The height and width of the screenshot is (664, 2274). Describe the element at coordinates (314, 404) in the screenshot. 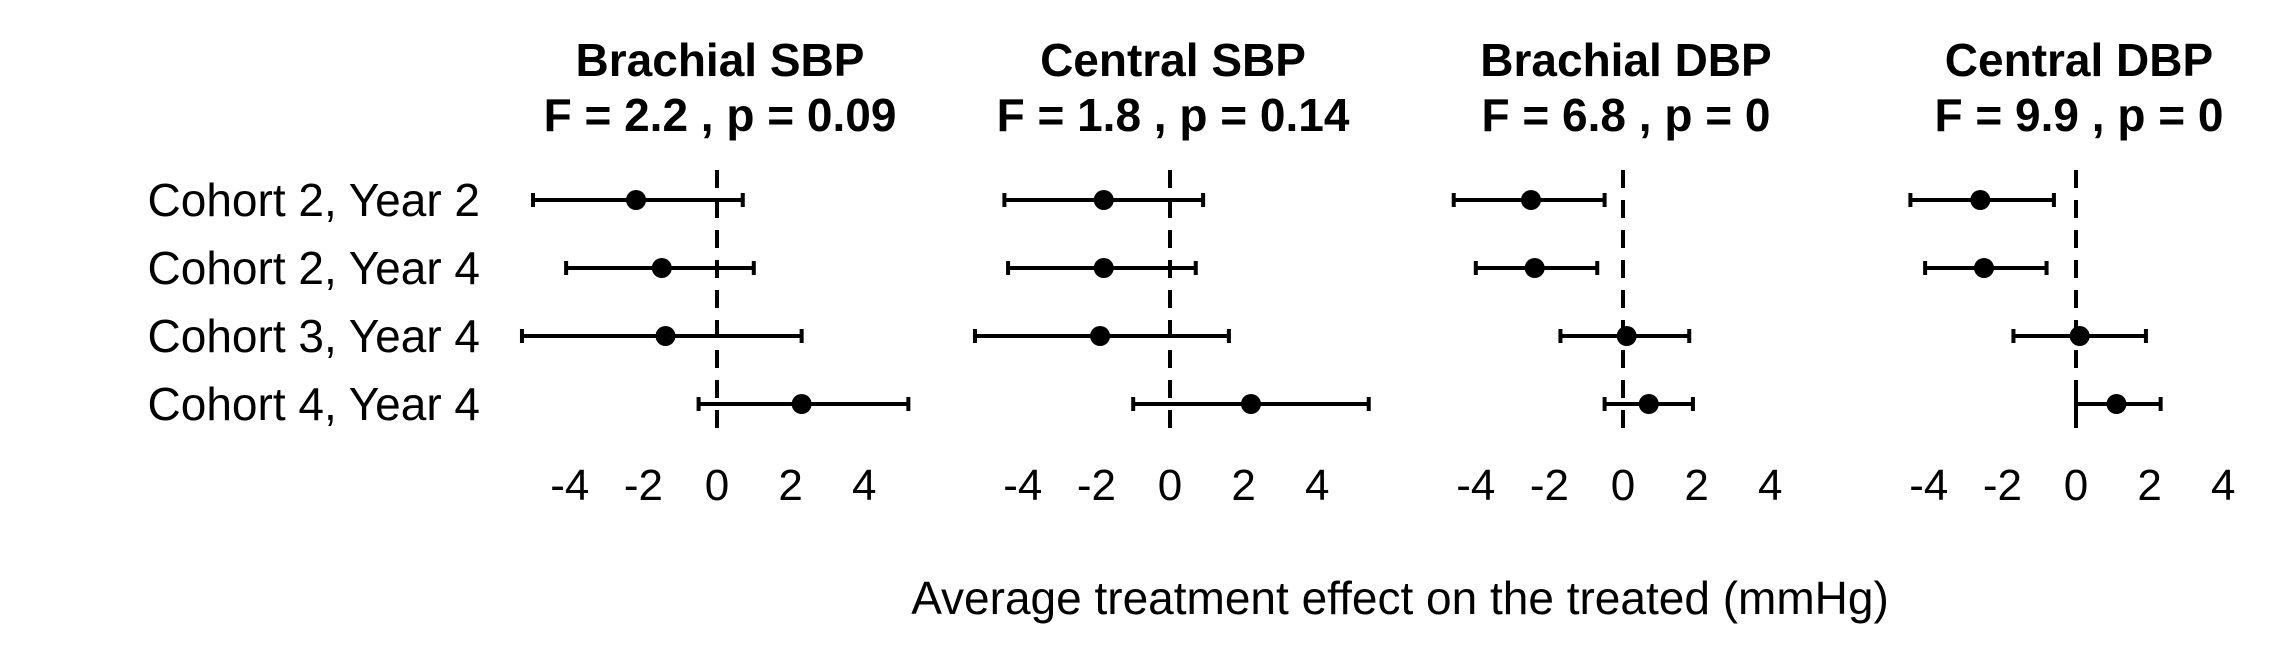

I see `row-label: Cohort 4, Year 4` at that location.